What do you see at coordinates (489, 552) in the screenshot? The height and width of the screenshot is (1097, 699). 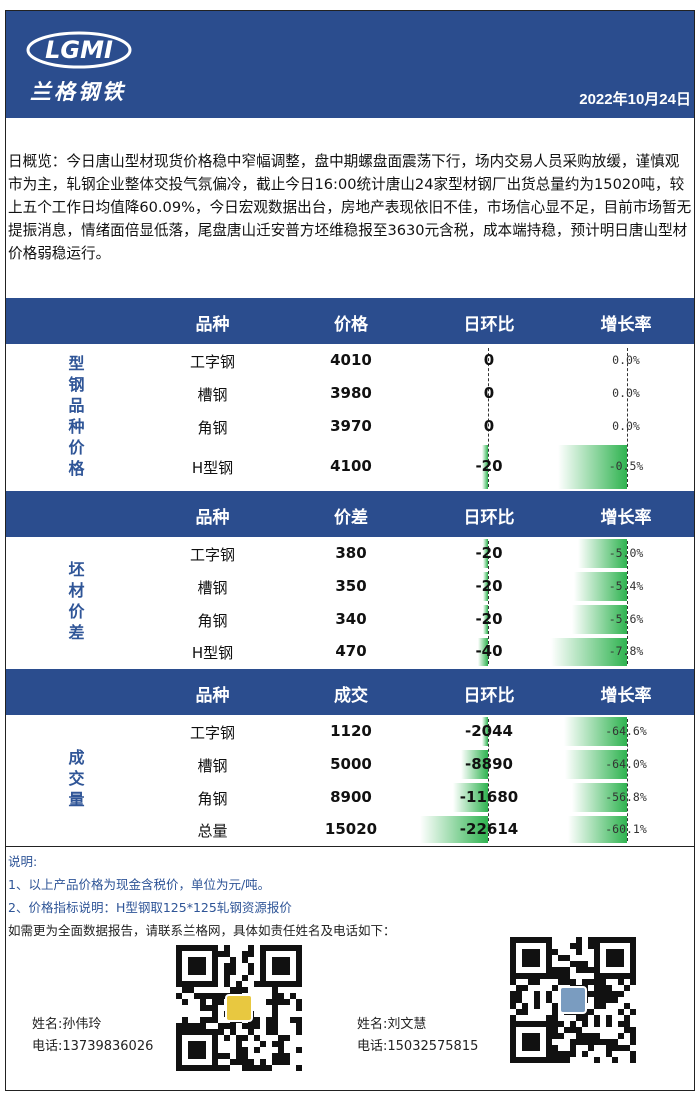 I see `row-change: -20` at bounding box center [489, 552].